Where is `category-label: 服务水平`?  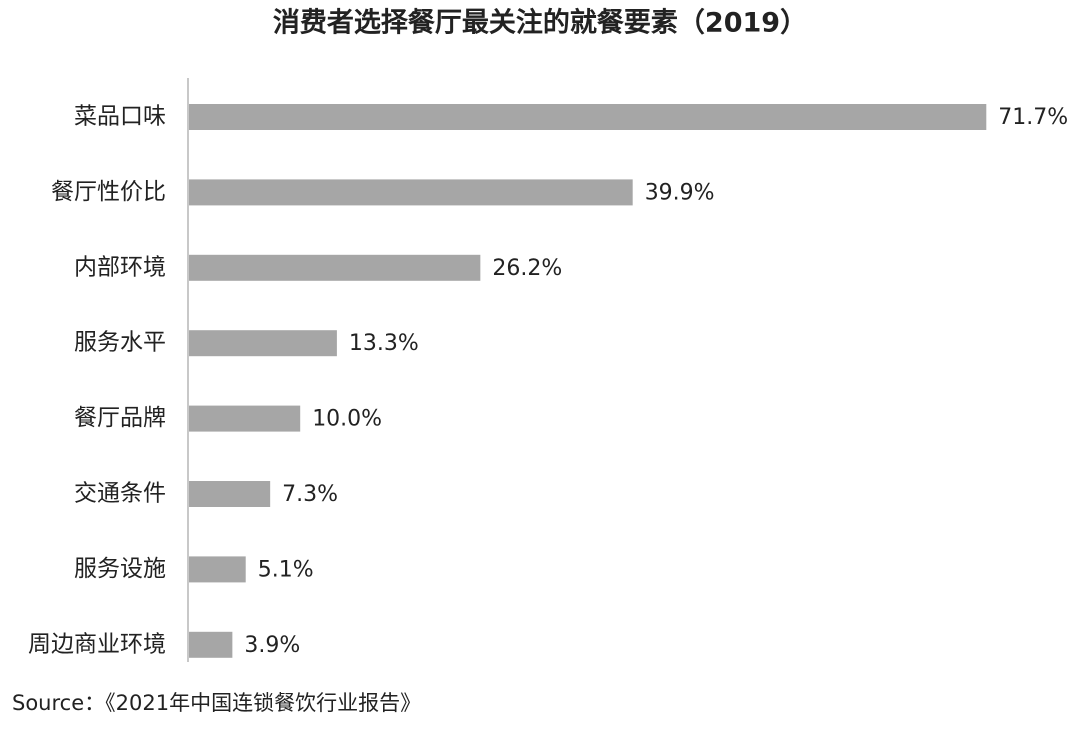
category-label: 服务水平 is located at coordinates (120, 343).